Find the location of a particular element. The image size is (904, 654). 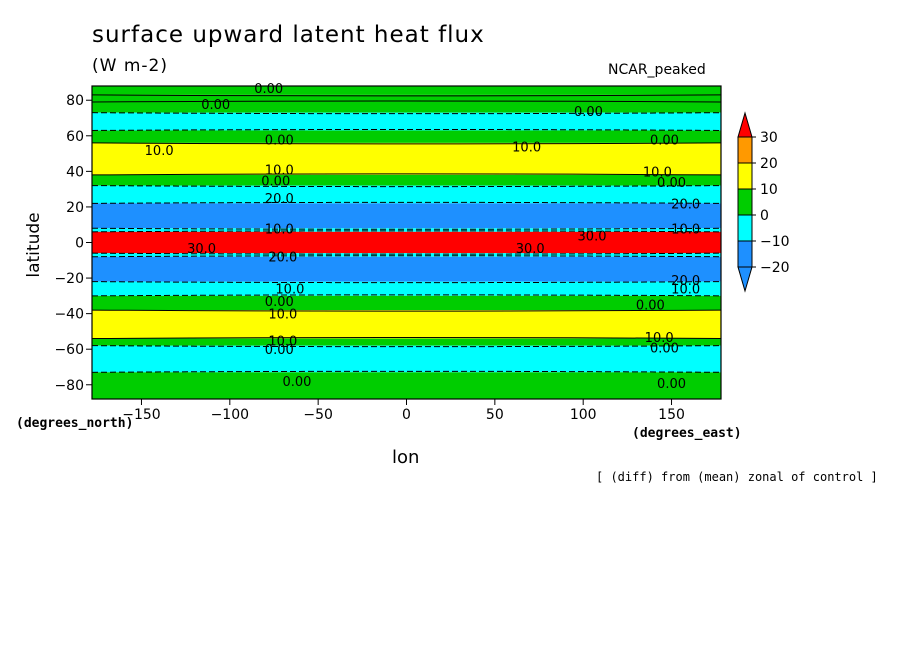

x-tick-label-5: 100 is located at coordinates (583, 415).